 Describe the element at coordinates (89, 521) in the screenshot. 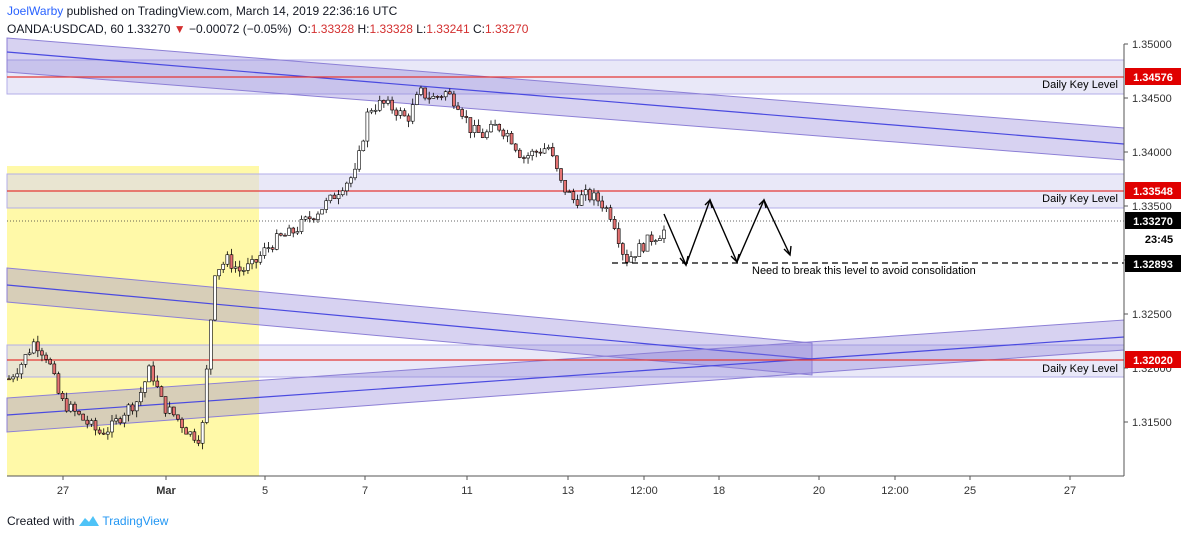

I see `tradingview-logo-icon` at that location.